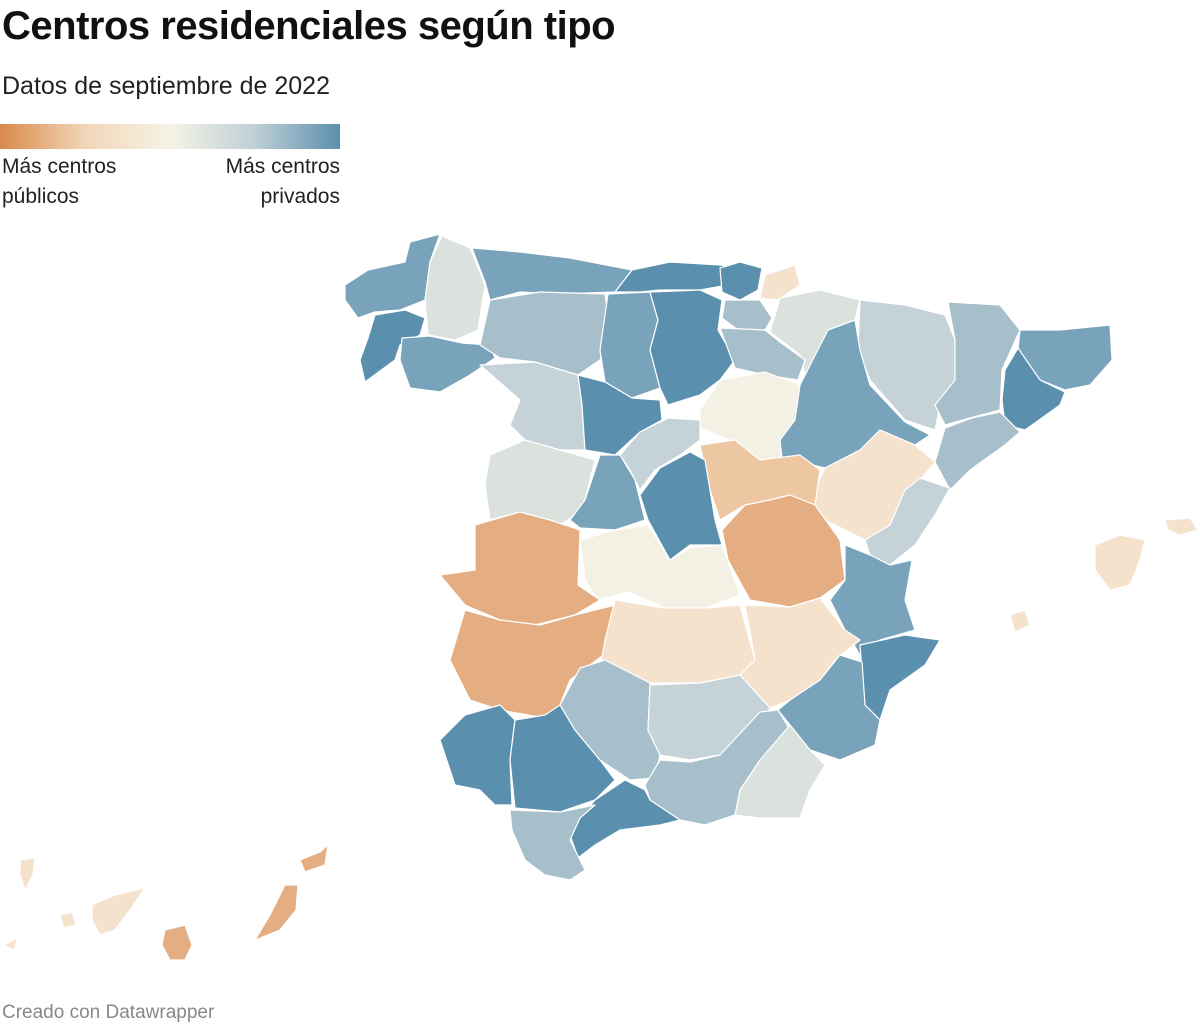 This screenshot has height=1028, width=1200. Describe the element at coordinates (532, 661) in the screenshot. I see `region-badajoz` at that location.